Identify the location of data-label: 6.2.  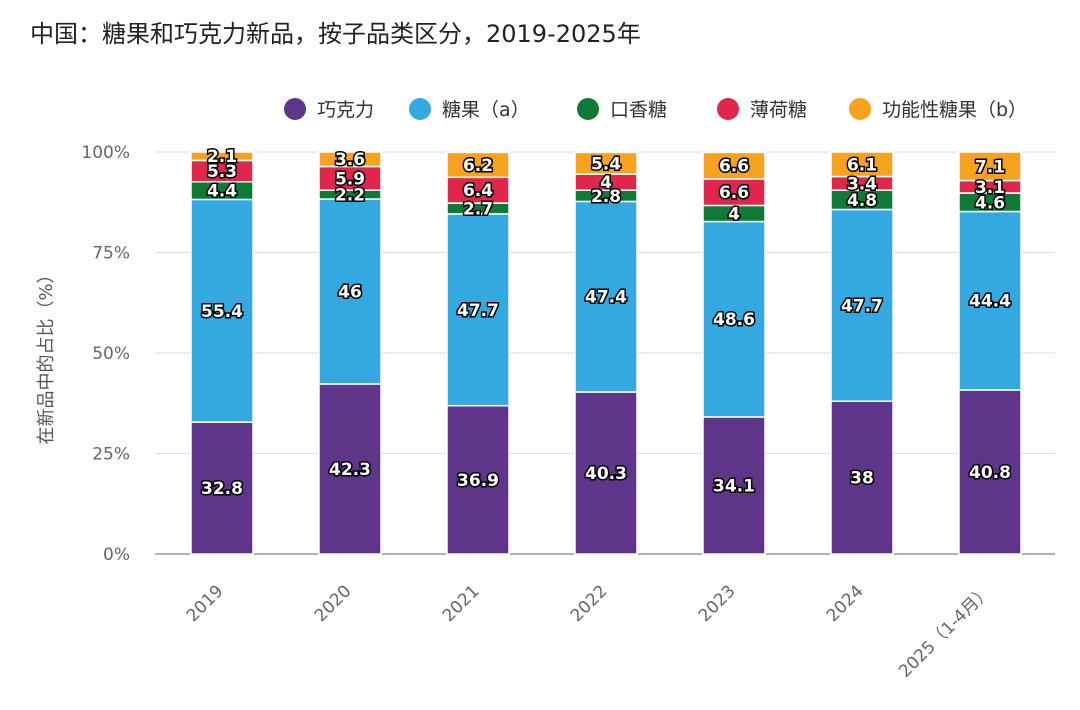
(478, 166).